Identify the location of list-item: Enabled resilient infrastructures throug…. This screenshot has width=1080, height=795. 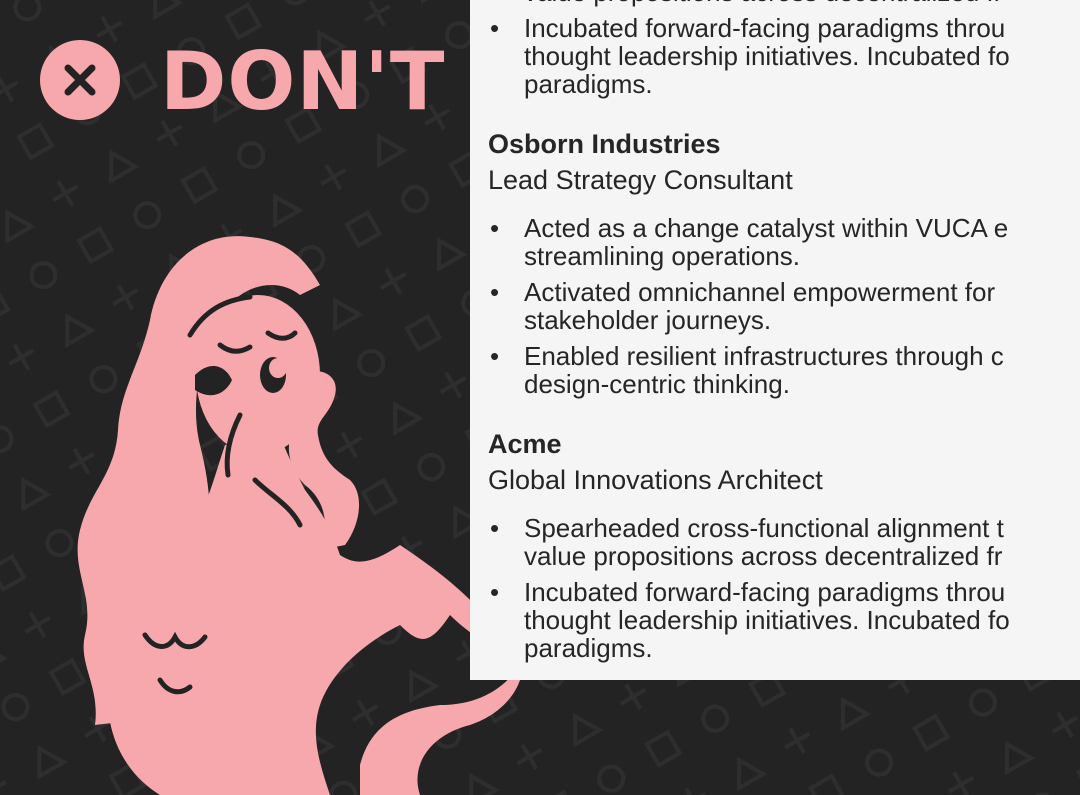
(785, 370).